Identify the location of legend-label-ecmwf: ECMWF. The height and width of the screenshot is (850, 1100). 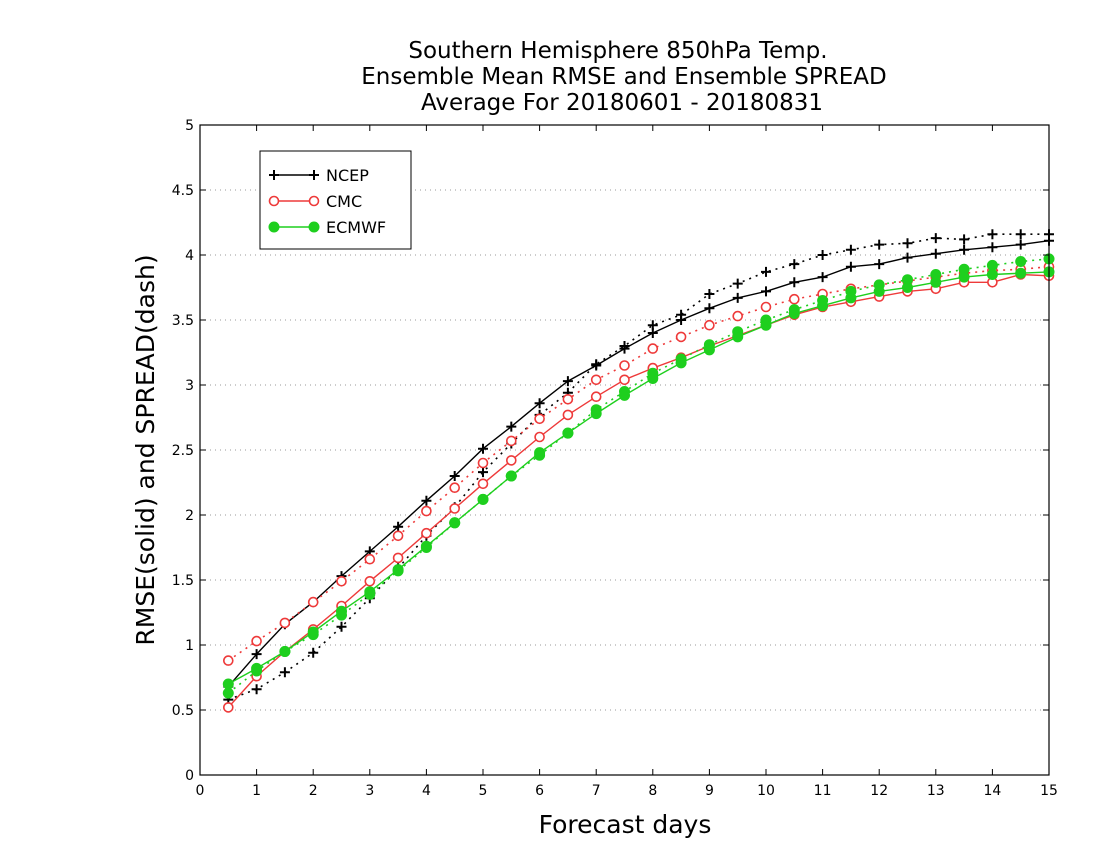
(356, 227).